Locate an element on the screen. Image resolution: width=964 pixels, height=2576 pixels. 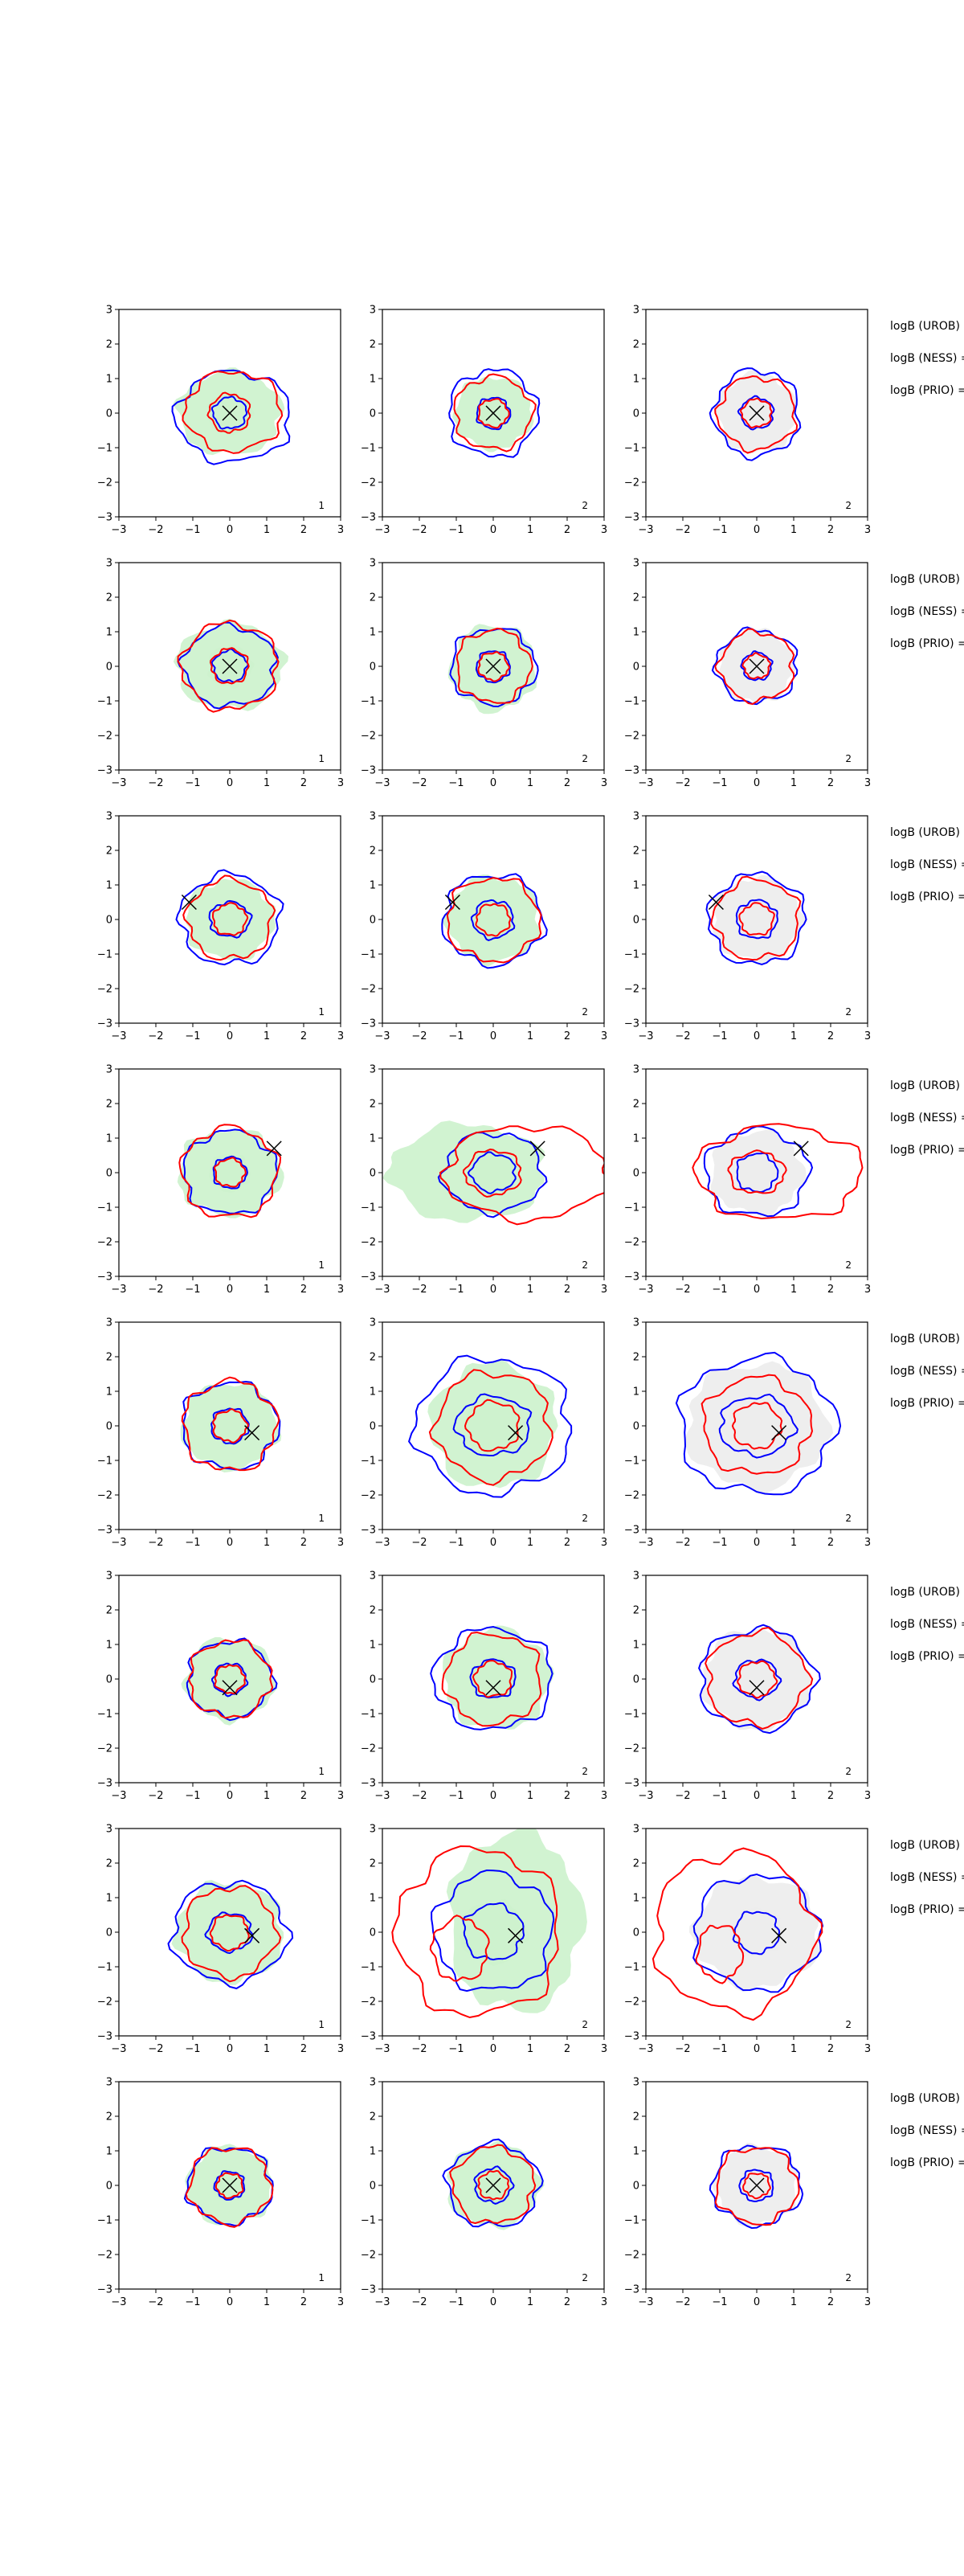
subplot-r8-c1: −3−3 −2 −2 −1 −1 0 0 1 1 2 2 3 3 1 is located at coordinates (220, 2193).